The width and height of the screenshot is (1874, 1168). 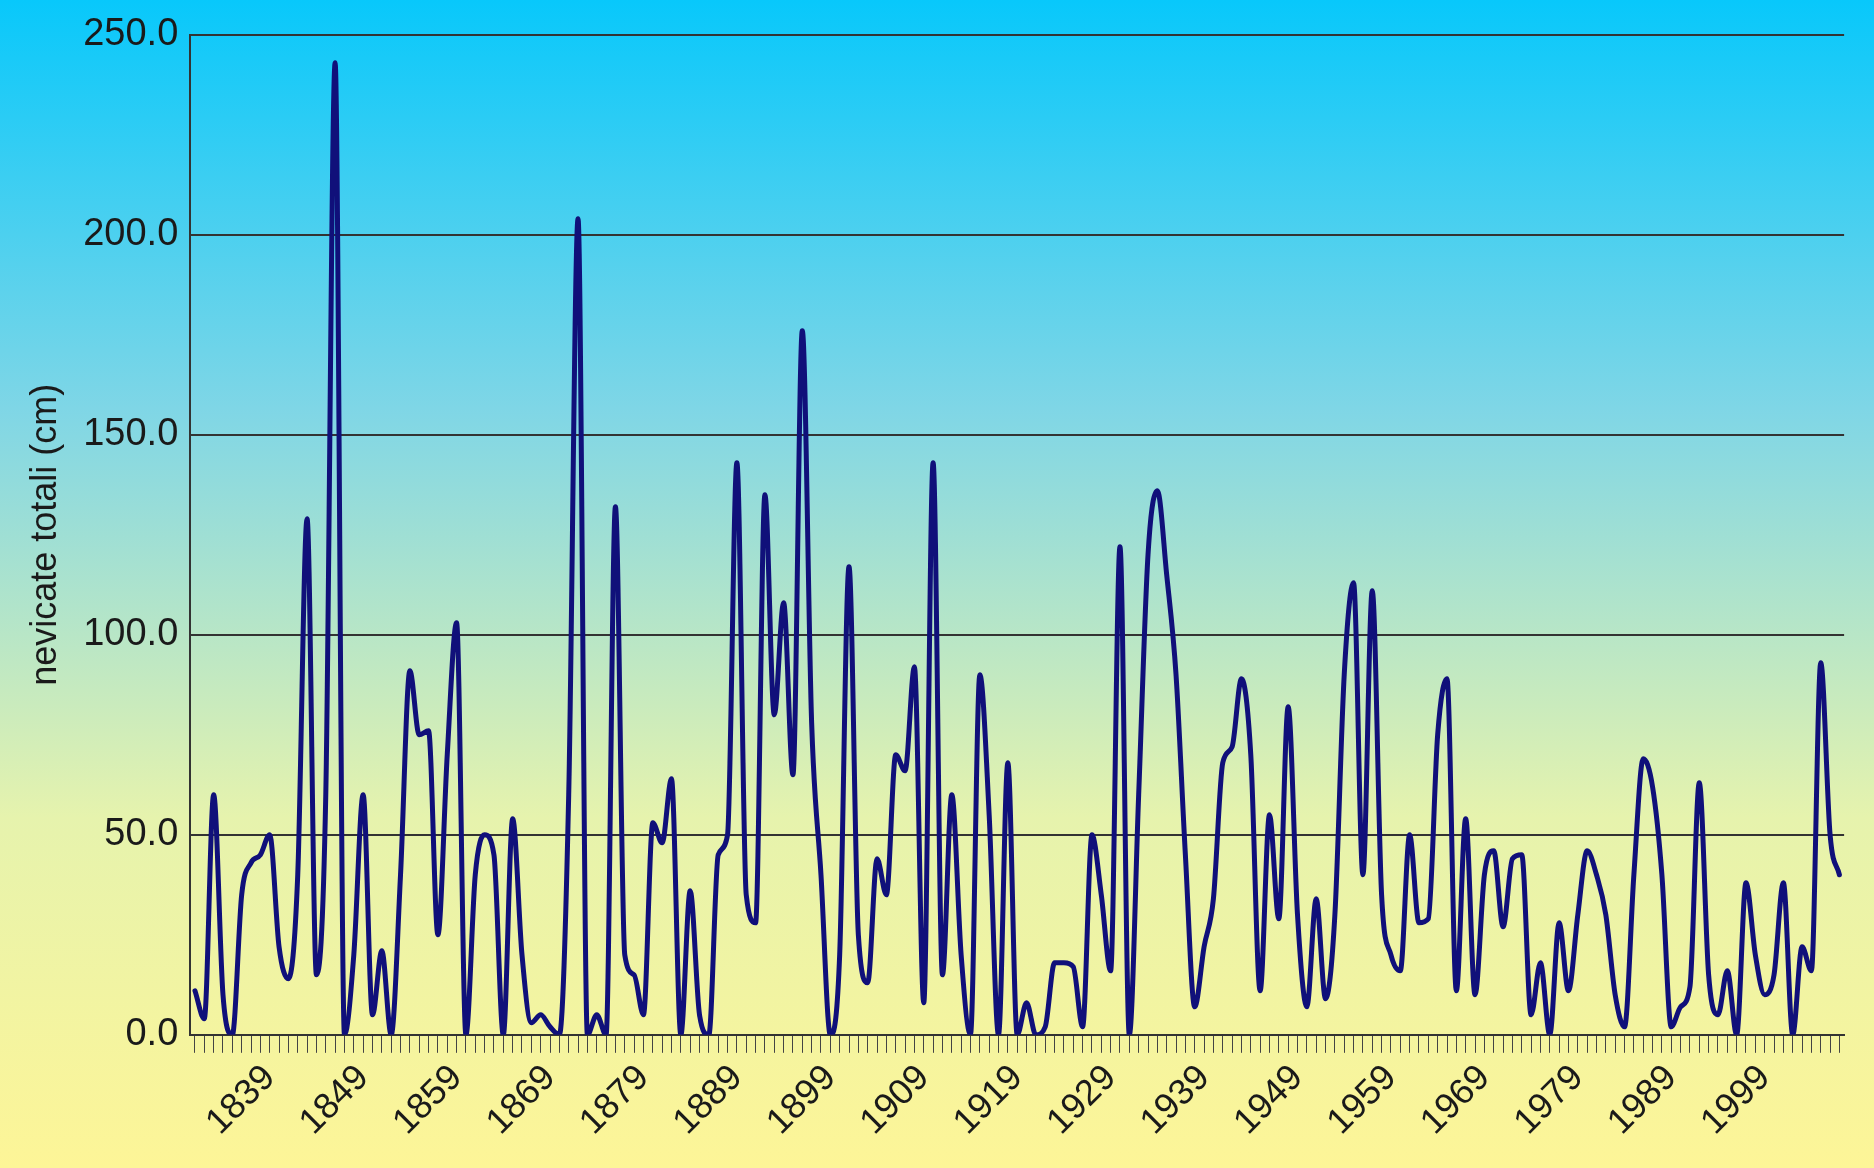 What do you see at coordinates (152, 1032) in the screenshot?
I see `y-tick-label: 0.0` at bounding box center [152, 1032].